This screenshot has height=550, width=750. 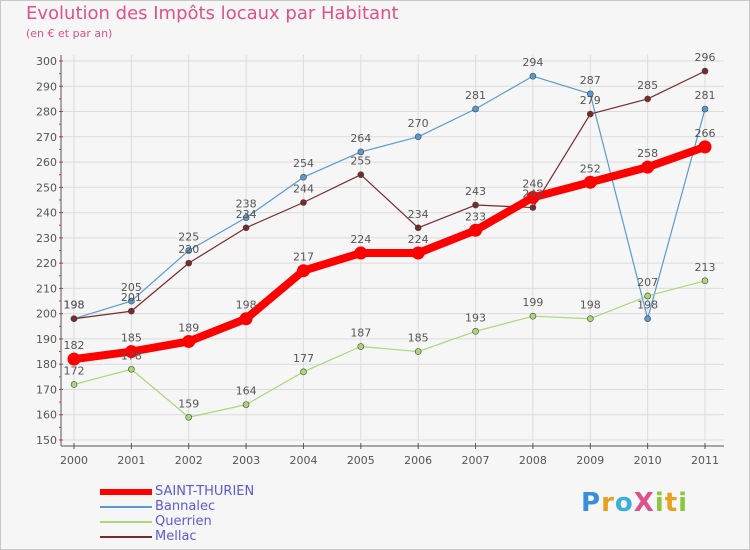 What do you see at coordinates (46, 162) in the screenshot?
I see `y-tick-label: 260` at bounding box center [46, 162].